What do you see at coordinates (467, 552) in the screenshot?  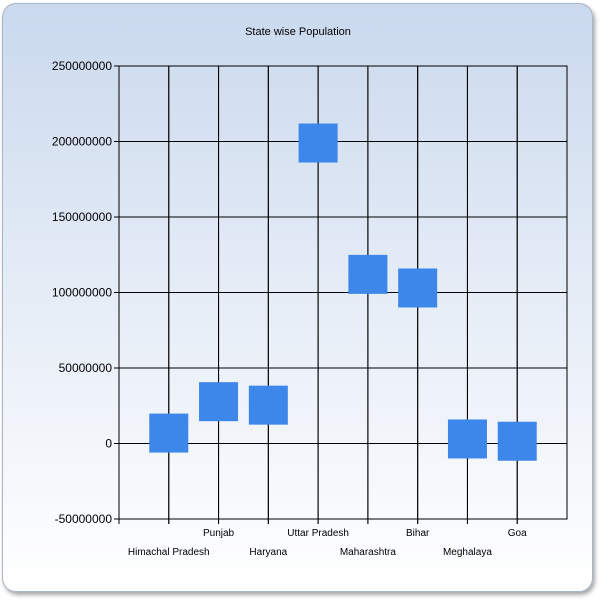 I see `x-tick-label: Meghalaya` at bounding box center [467, 552].